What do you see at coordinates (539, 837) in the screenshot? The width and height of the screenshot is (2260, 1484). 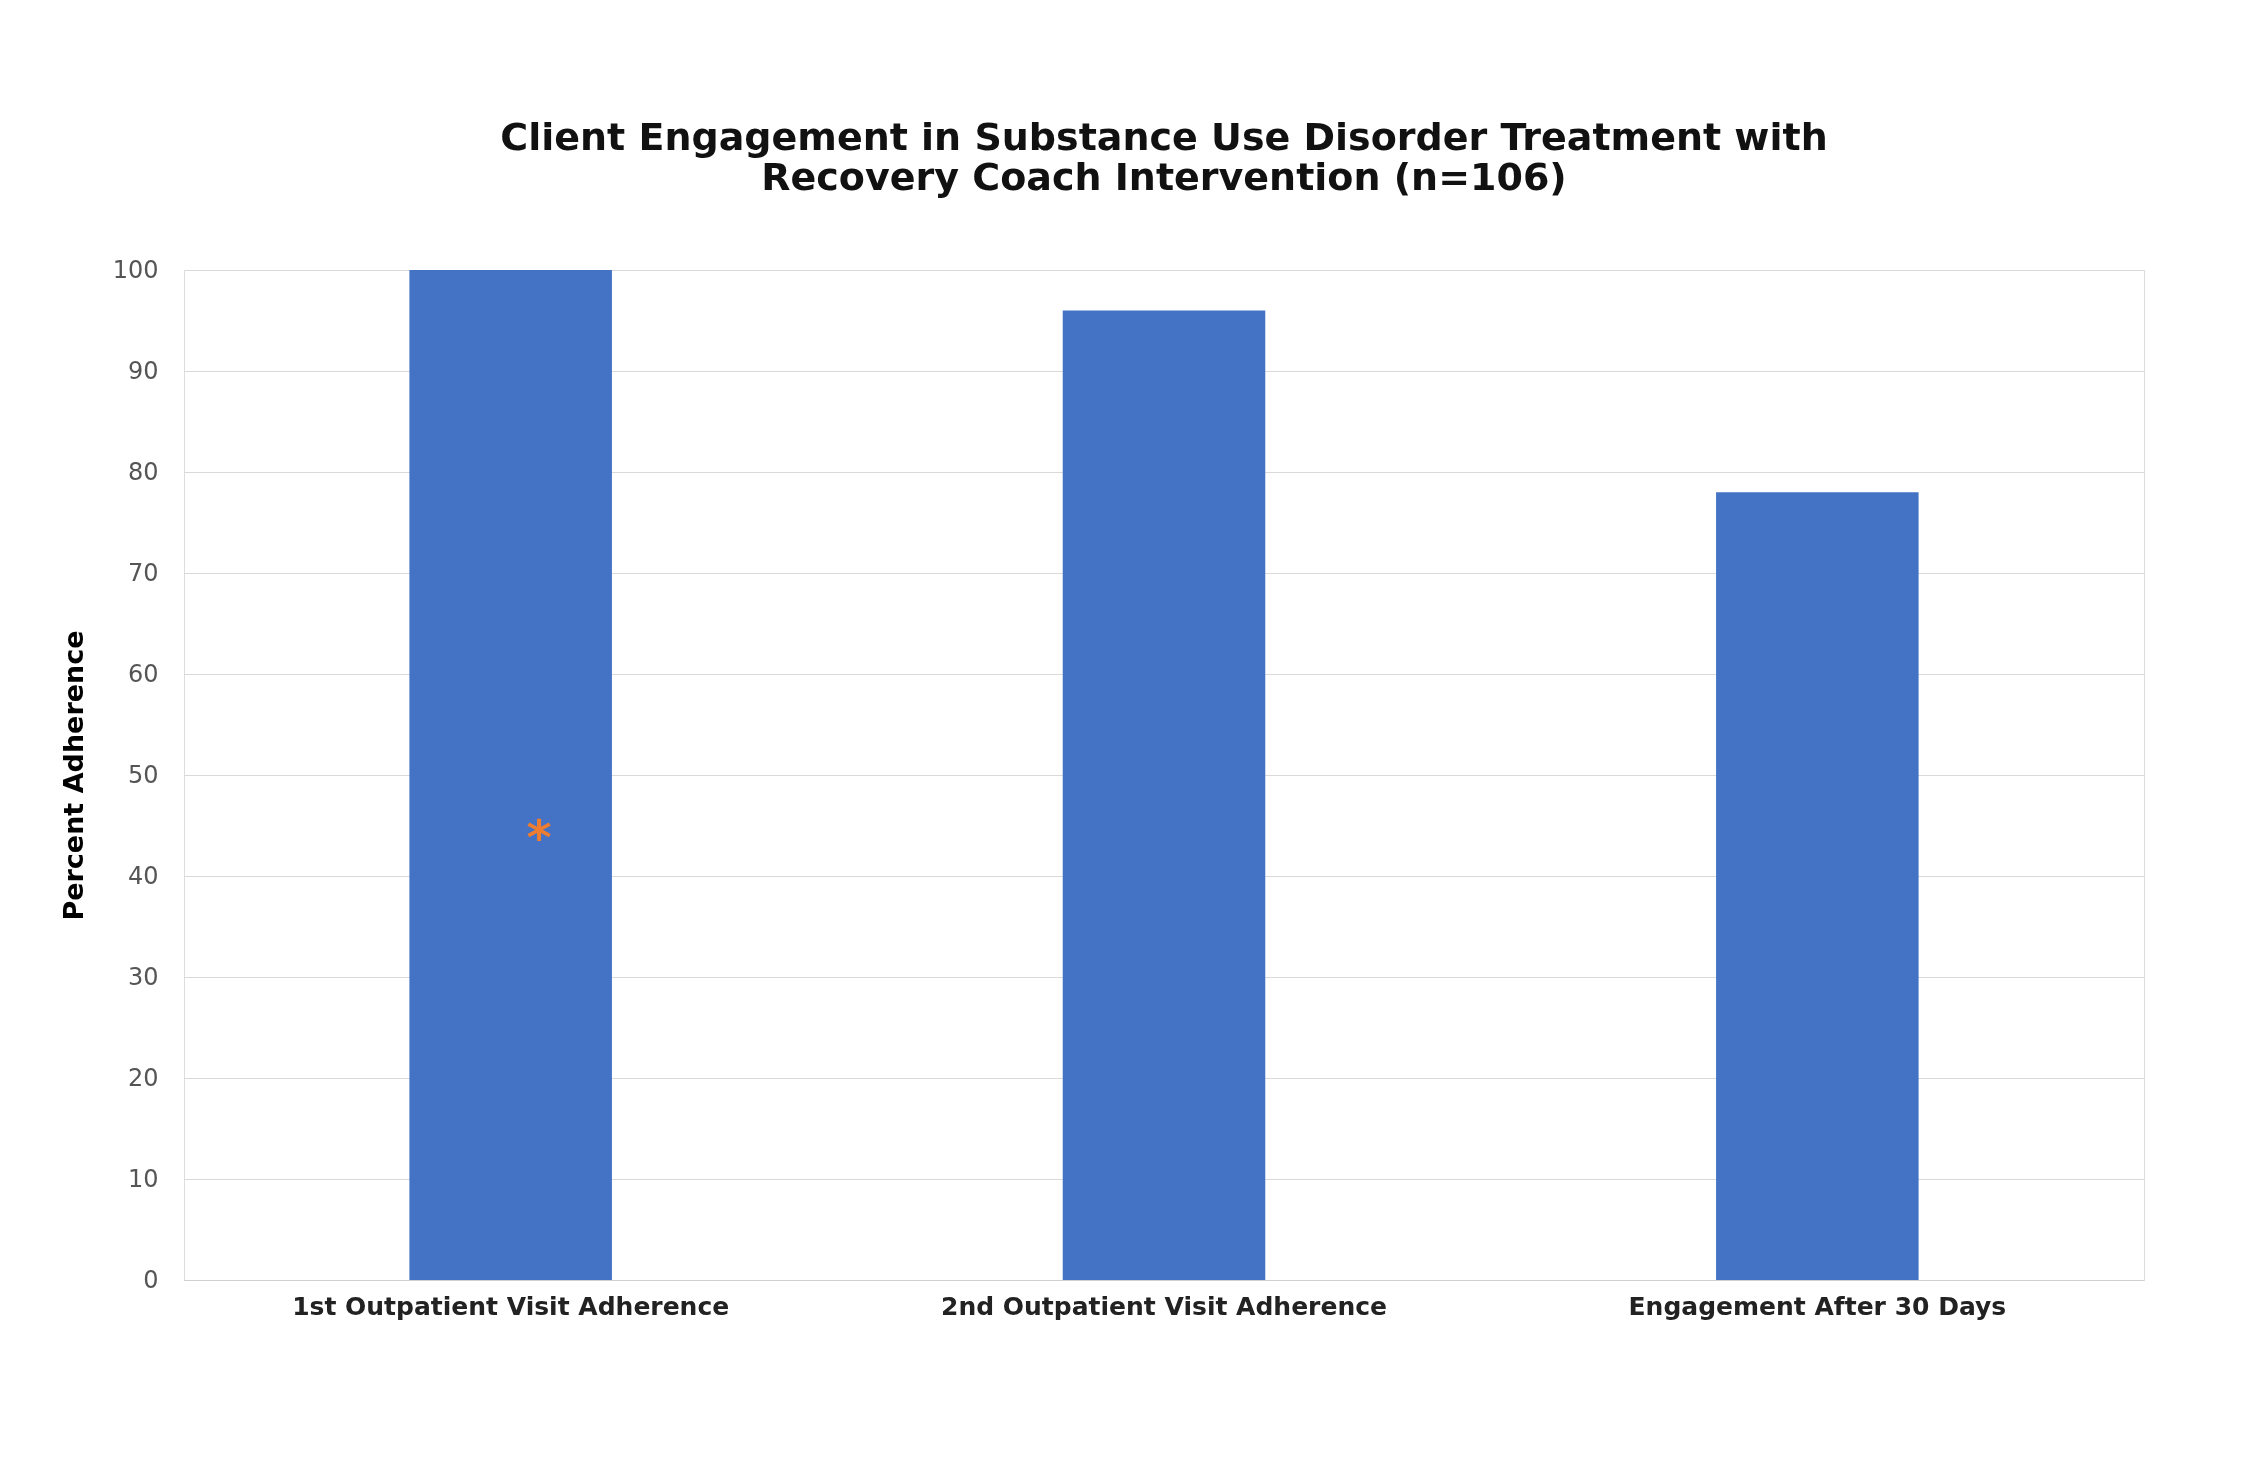 I see `annotation: *` at bounding box center [539, 837].